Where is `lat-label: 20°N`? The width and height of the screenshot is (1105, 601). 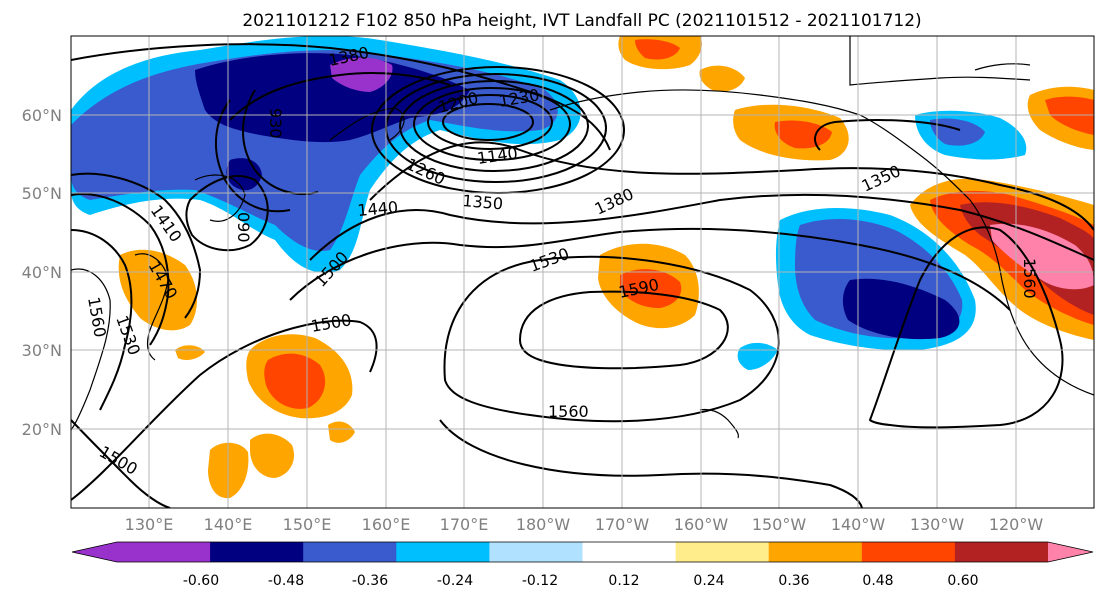 lat-label: 20°N is located at coordinates (42, 429).